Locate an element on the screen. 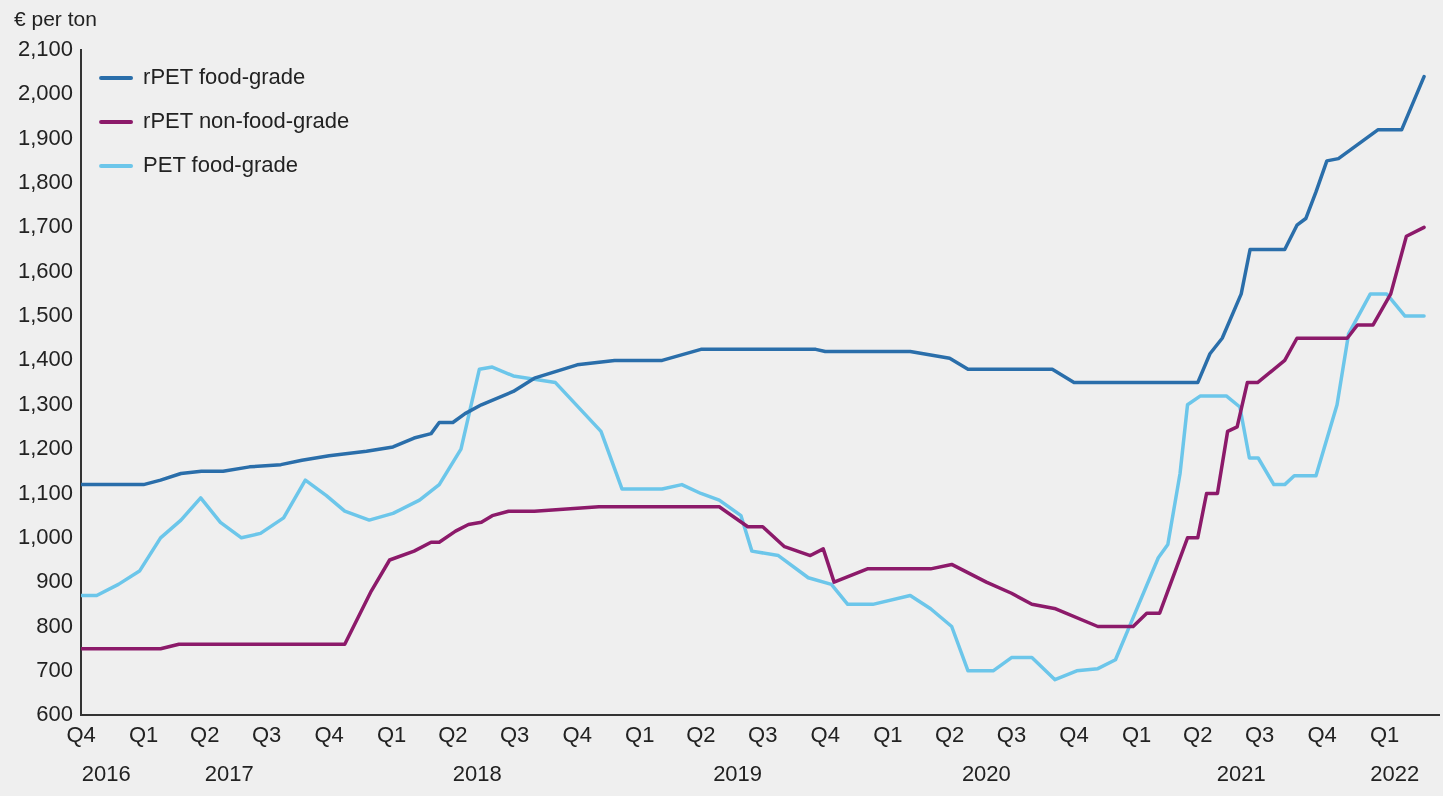 The width and height of the screenshot is (1443, 796). y-tick-label: 1,400 is located at coordinates (45, 359).